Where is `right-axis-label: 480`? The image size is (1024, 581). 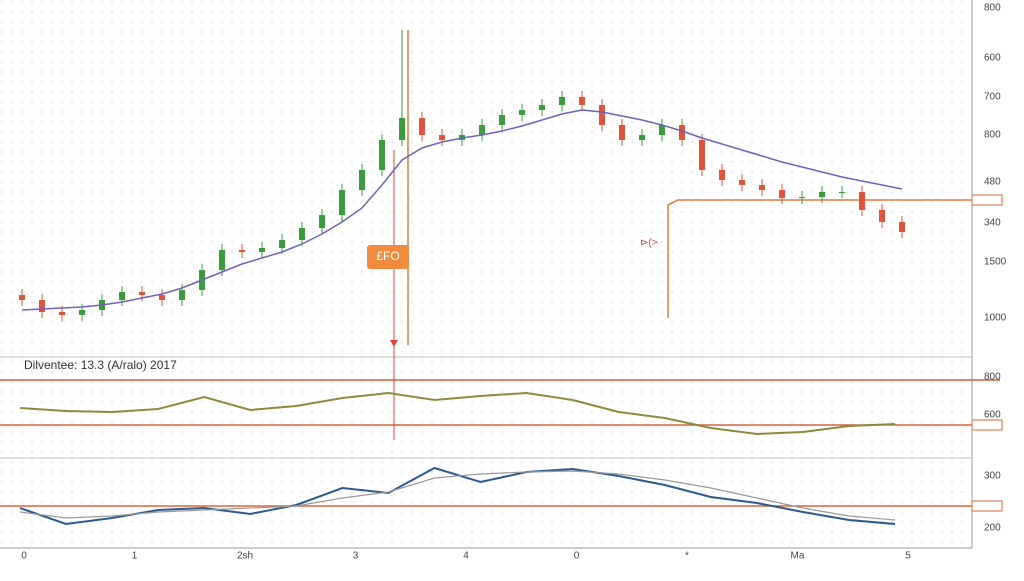 right-axis-label: 480 is located at coordinates (992, 182).